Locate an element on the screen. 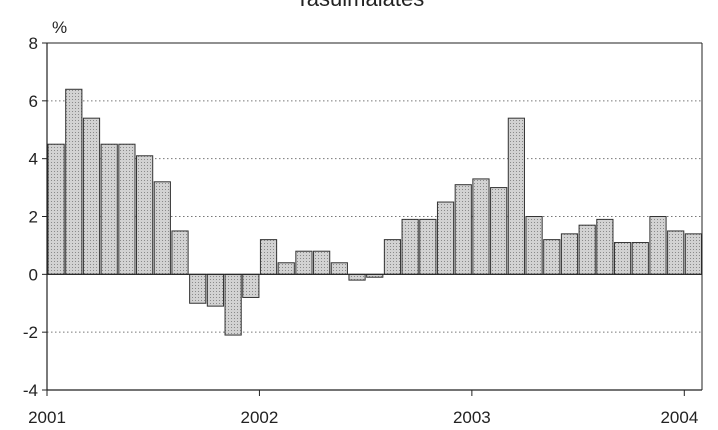 The width and height of the screenshot is (718, 430). x-tick-label: 2004 is located at coordinates (679, 417).